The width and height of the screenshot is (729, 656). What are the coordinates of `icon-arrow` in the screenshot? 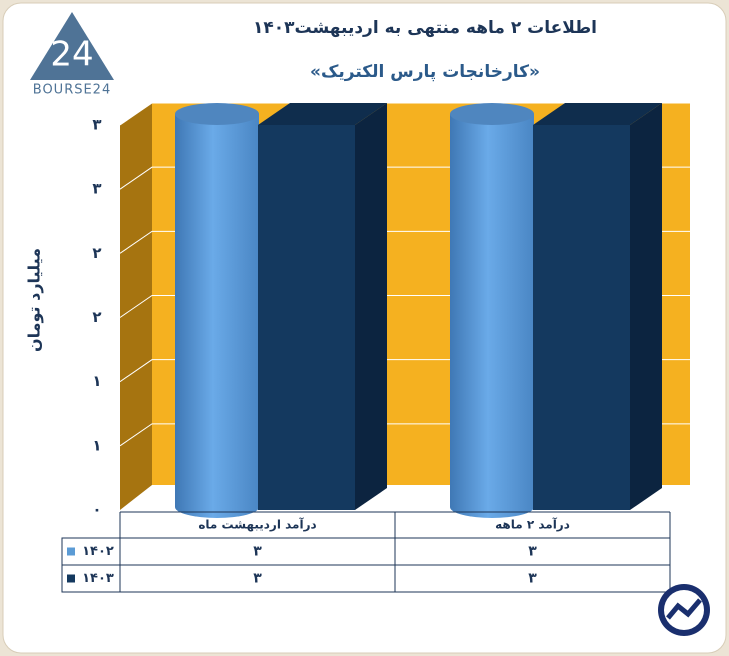 It's located at (684, 609).